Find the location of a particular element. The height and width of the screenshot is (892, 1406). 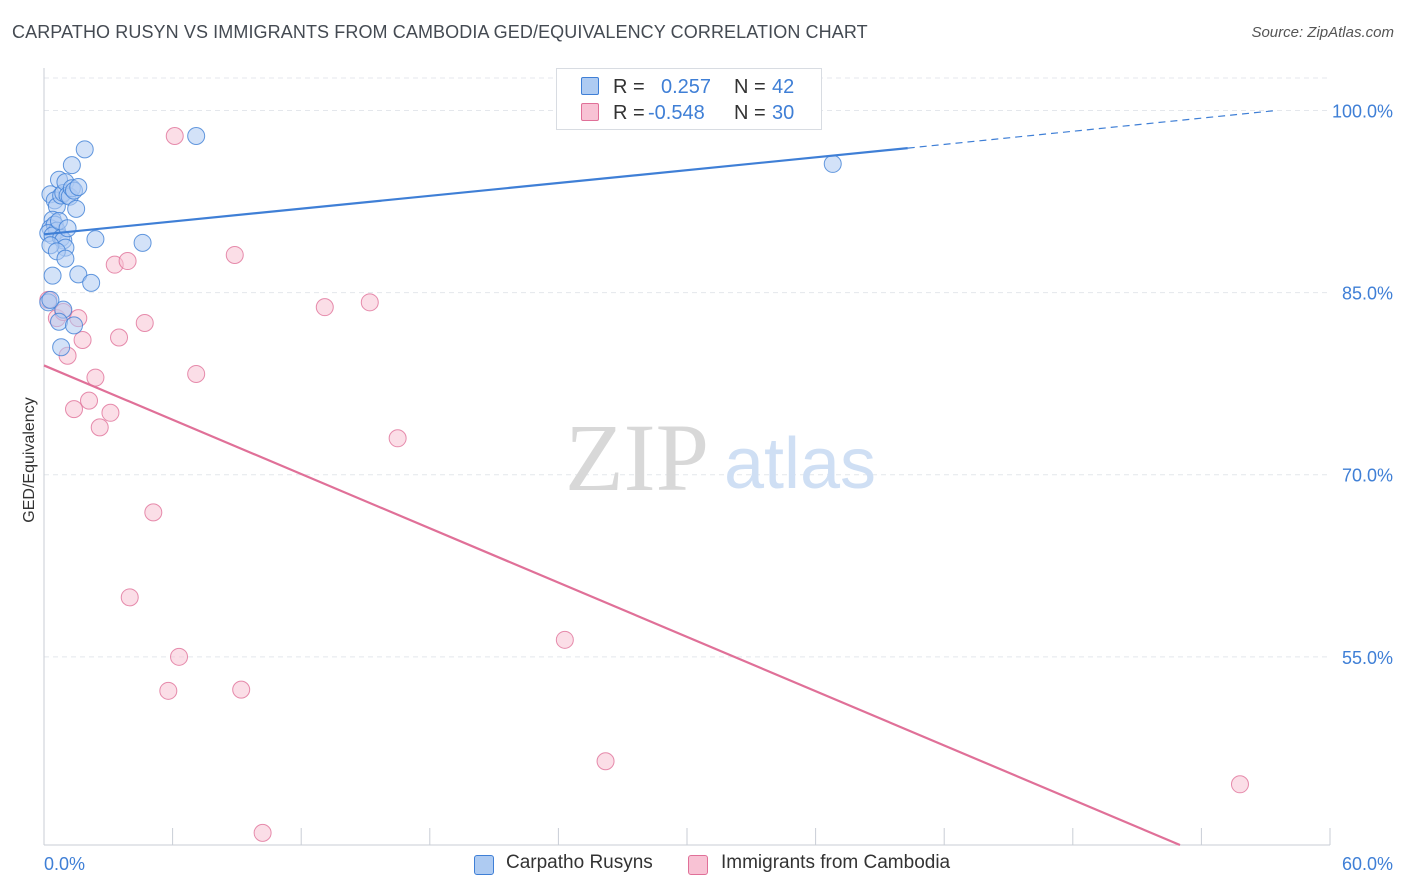

trend-line-carpatho-extension is located at coordinates (1092, 129).